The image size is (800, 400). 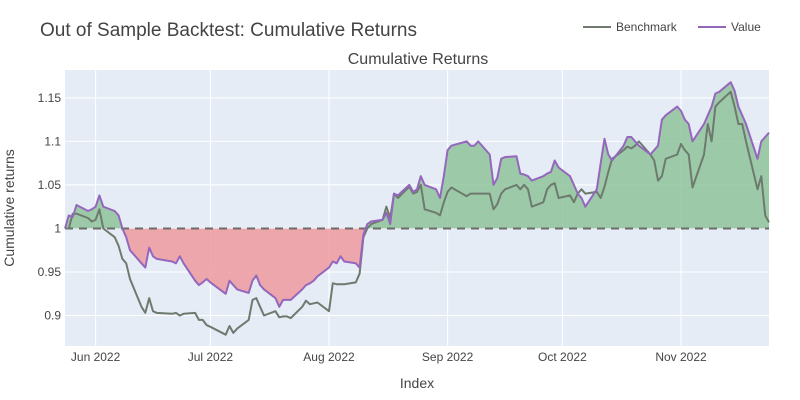 What do you see at coordinates (96, 357) in the screenshot?
I see `x-tick-label: Jun 2022` at bounding box center [96, 357].